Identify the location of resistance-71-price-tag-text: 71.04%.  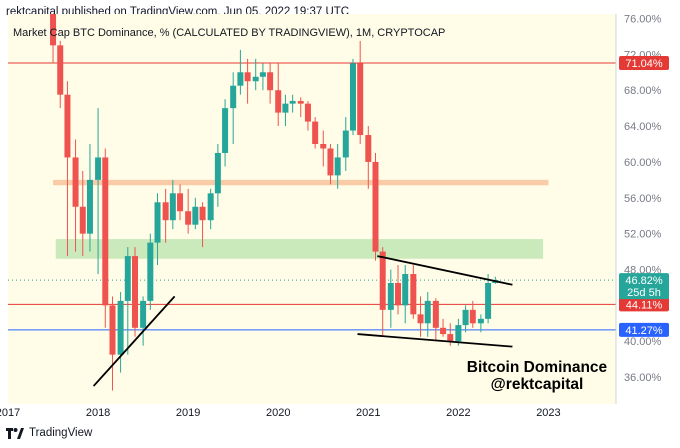
(644, 64).